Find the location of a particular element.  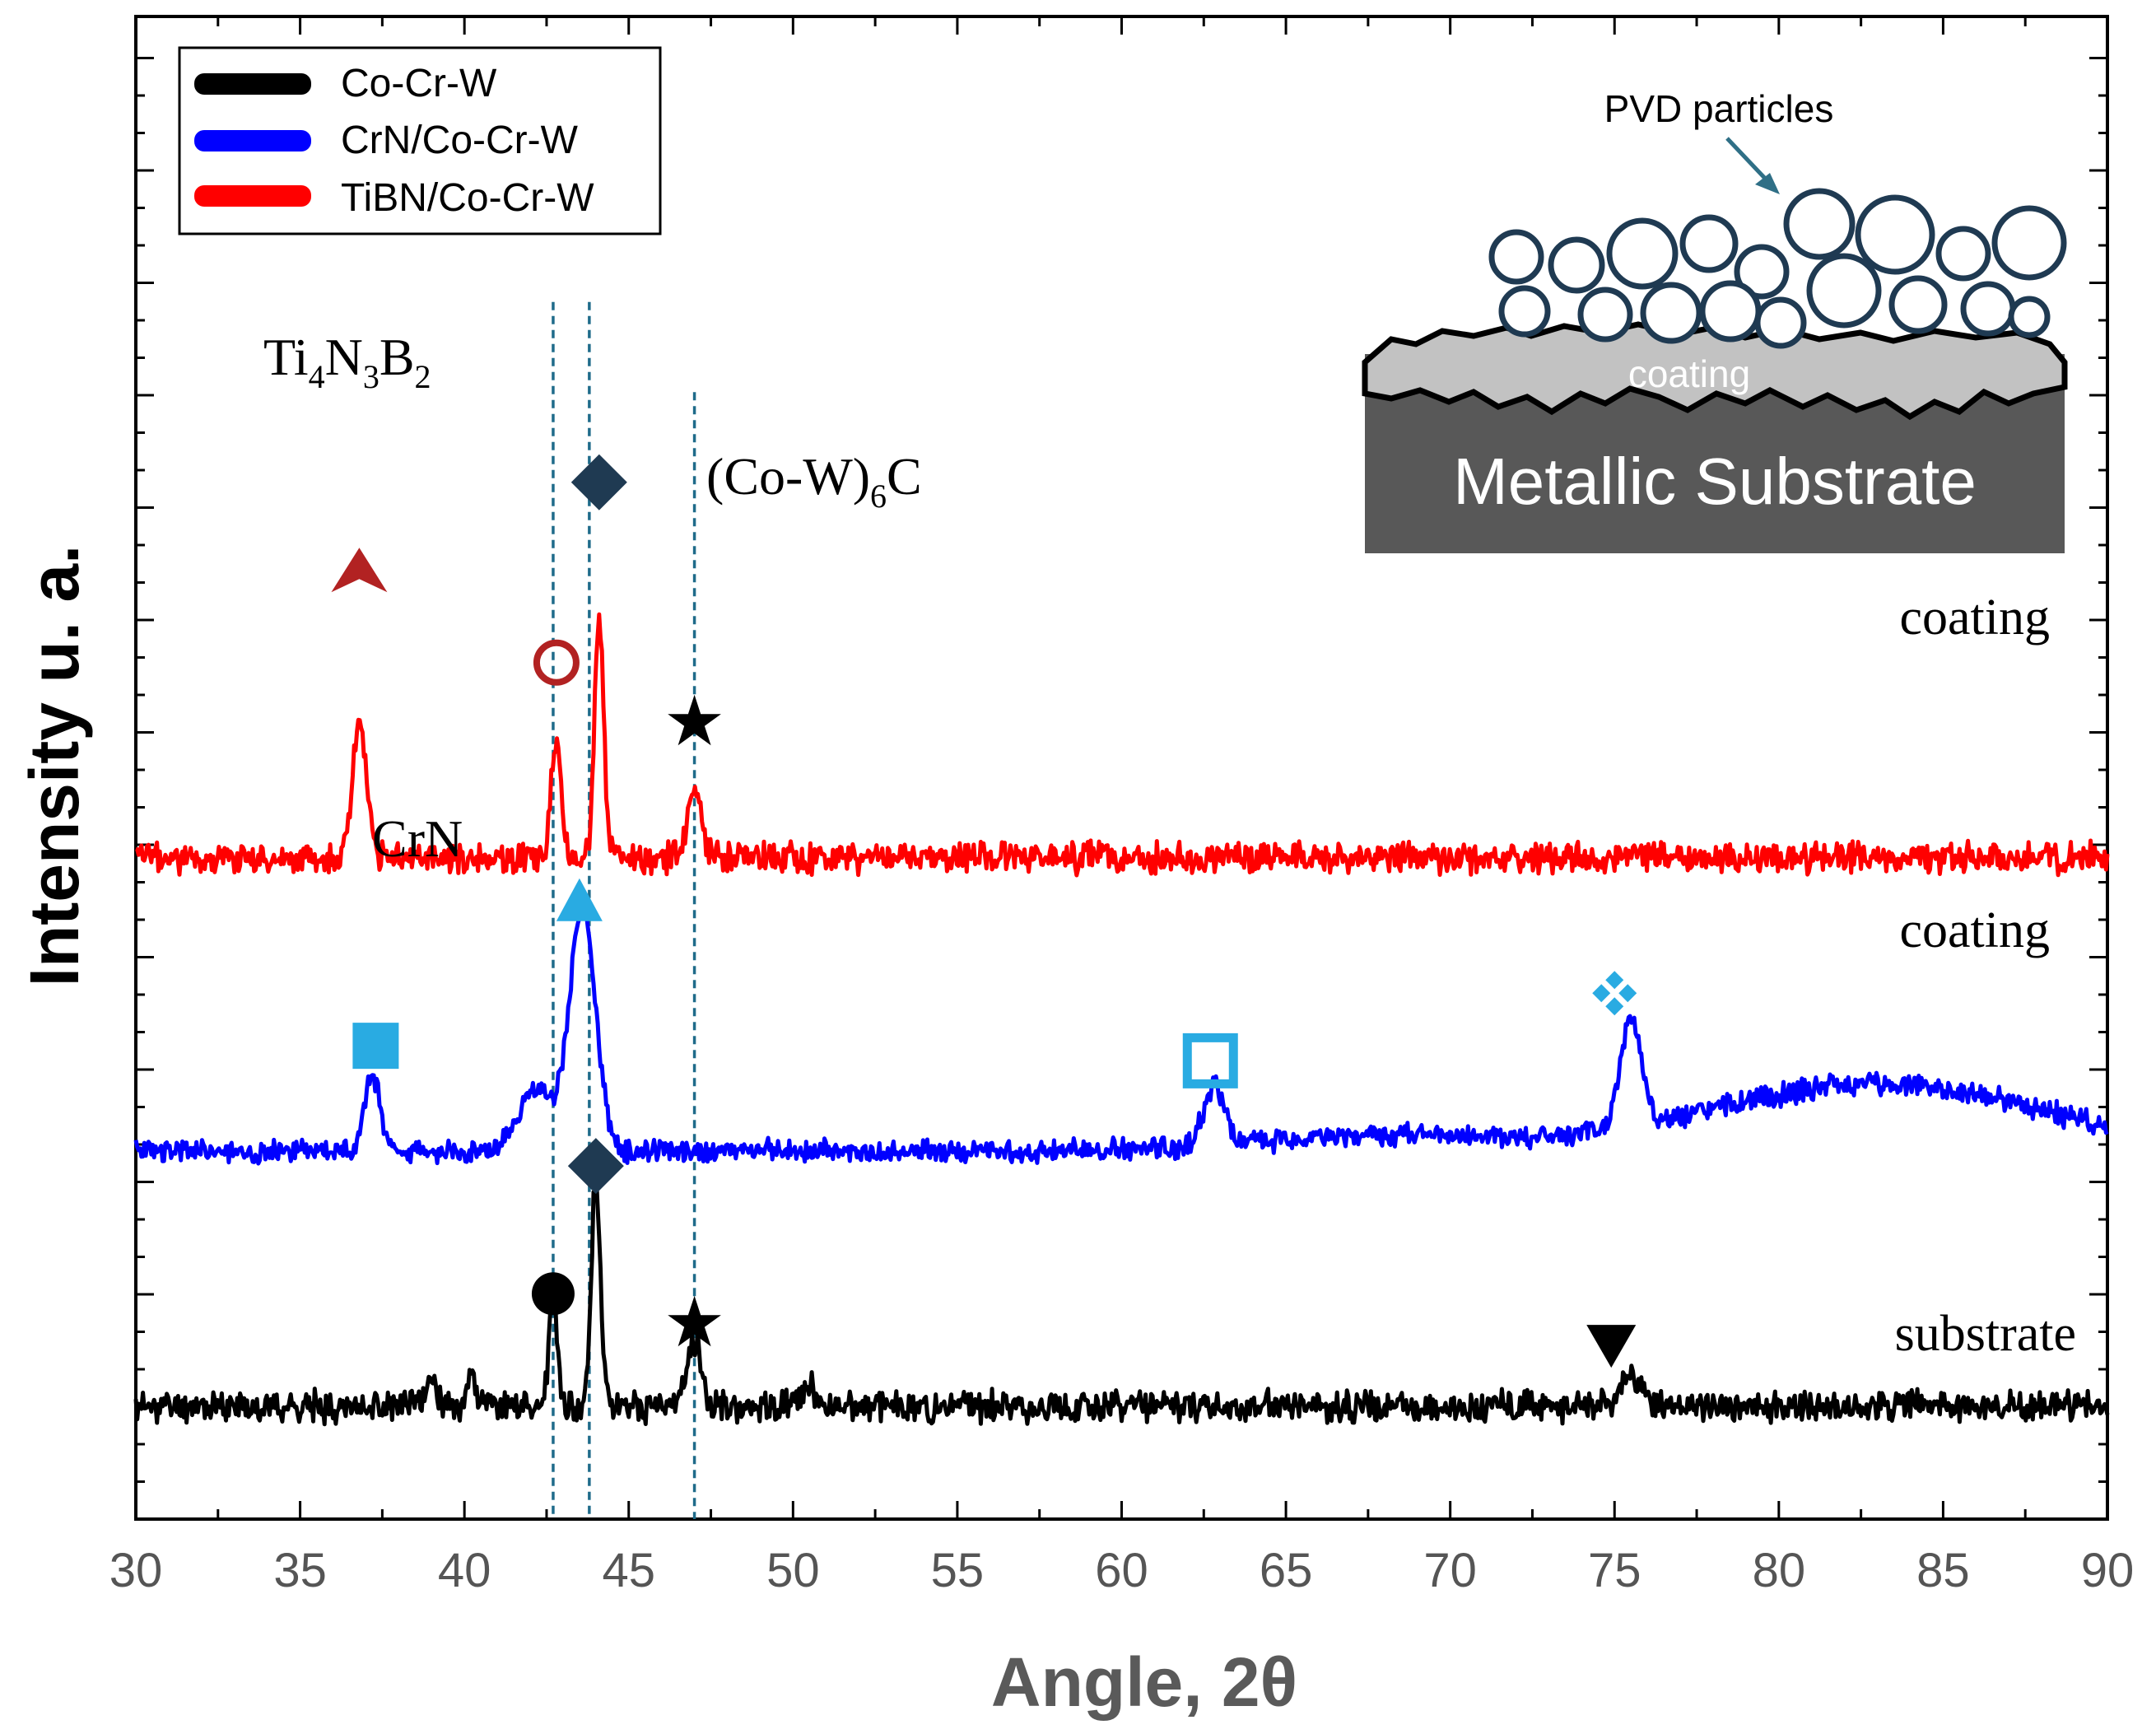

marker-square-open is located at coordinates (1210, 1060).